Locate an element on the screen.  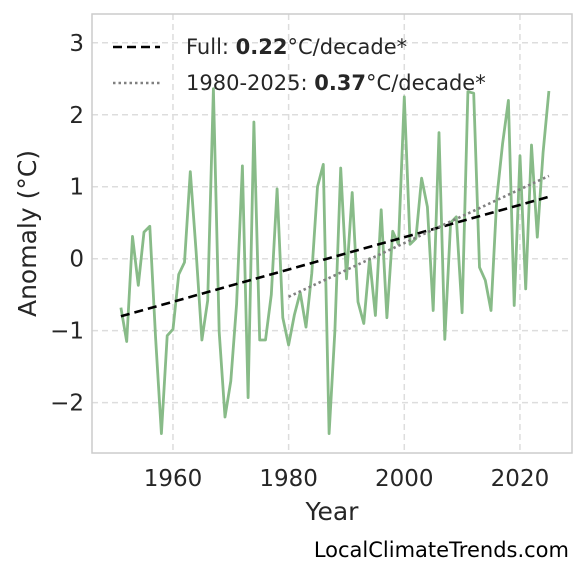
y-tick-label: 3 is located at coordinates (76, 44).